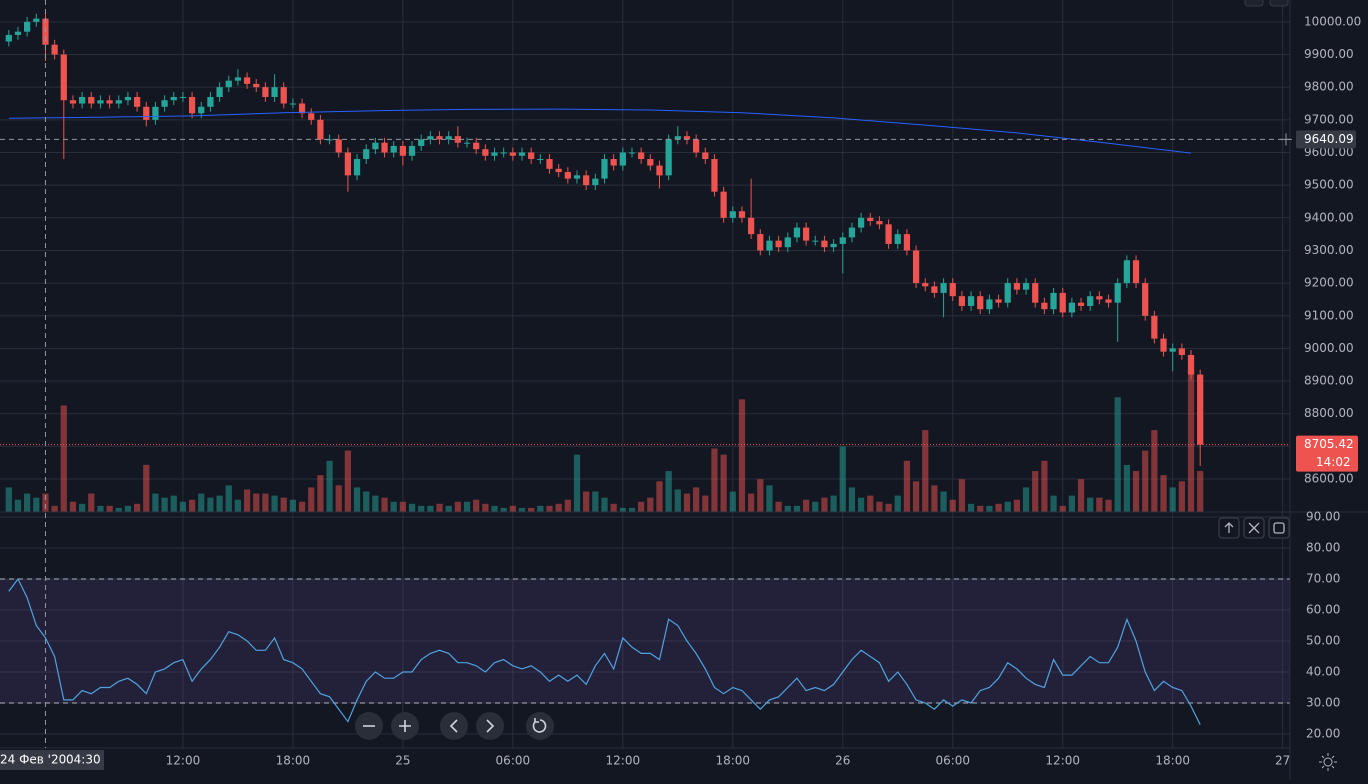 The width and height of the screenshot is (1368, 784). I want to click on crosshair-time-label: 04:30, so click(83, 760).